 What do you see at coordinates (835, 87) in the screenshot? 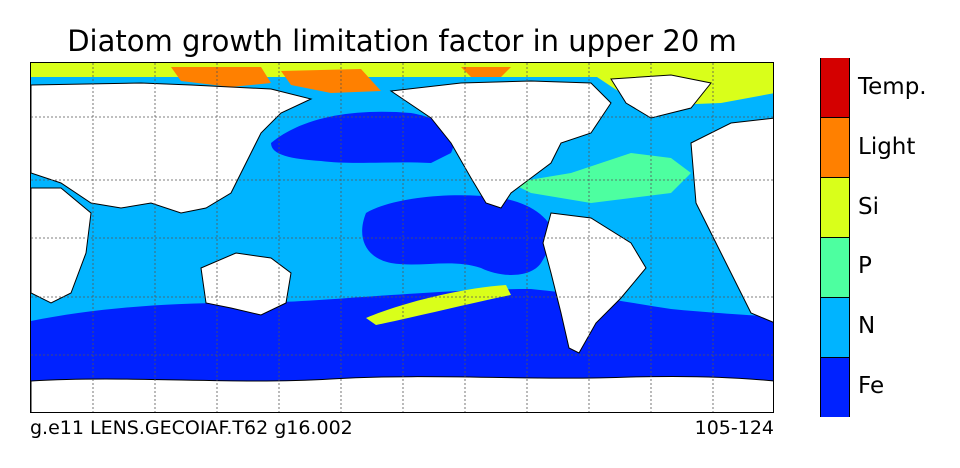
I see `colorbar-segment-temp` at bounding box center [835, 87].